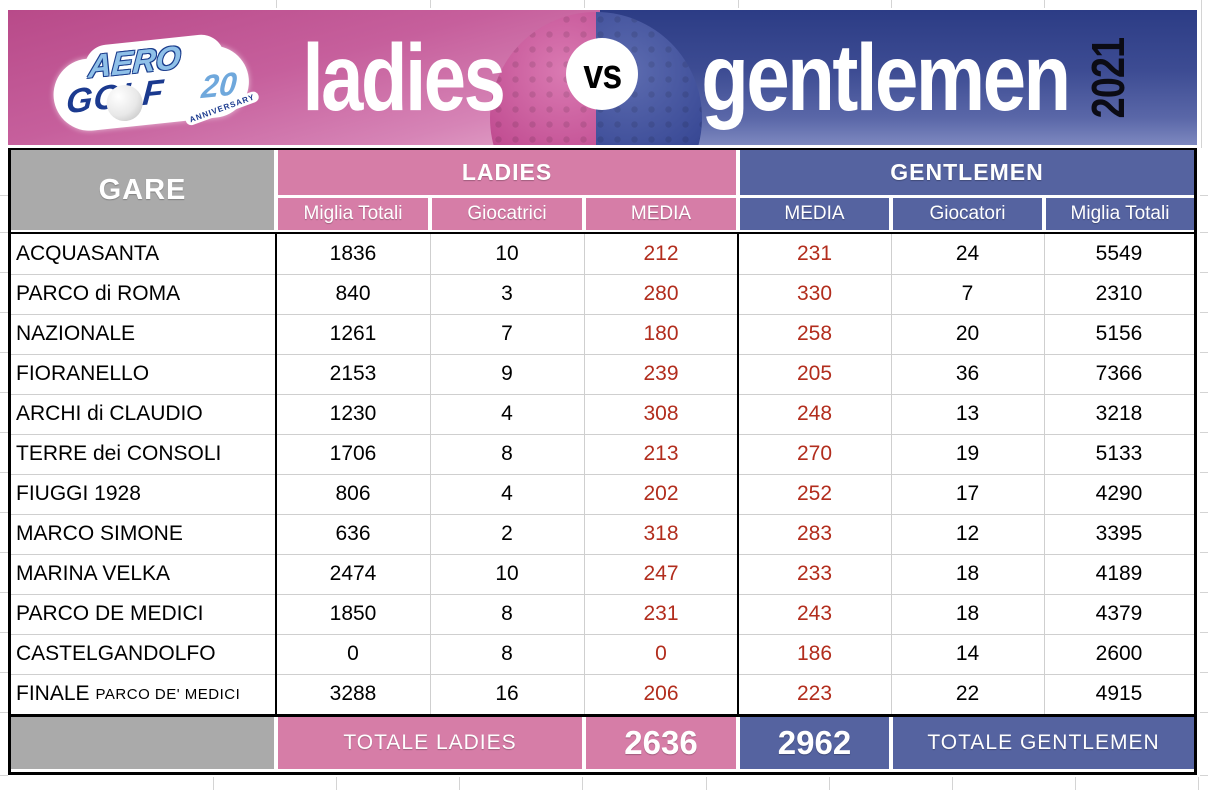  I want to click on ladies-giocatrici-subheader: Giocatrici, so click(507, 214).